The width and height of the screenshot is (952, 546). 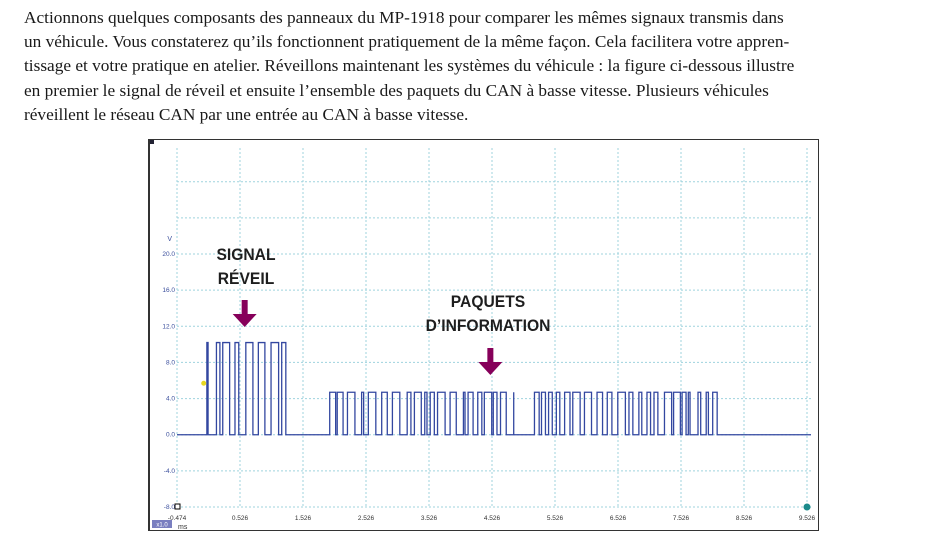 I want to click on y-tick-label: 4.0, so click(x=170, y=399).